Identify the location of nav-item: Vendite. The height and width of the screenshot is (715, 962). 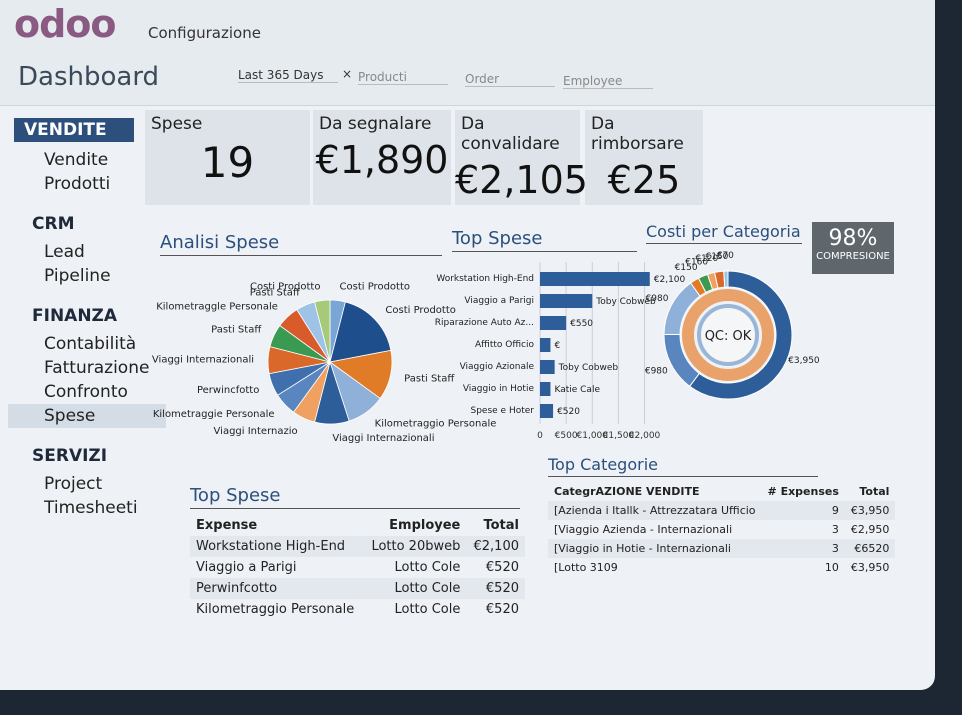
(76, 160).